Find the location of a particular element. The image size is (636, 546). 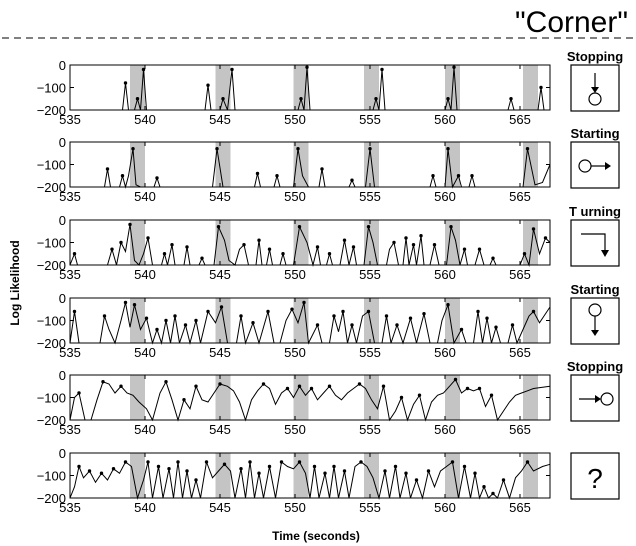

figure-title: "Corner" is located at coordinates (571, 22).